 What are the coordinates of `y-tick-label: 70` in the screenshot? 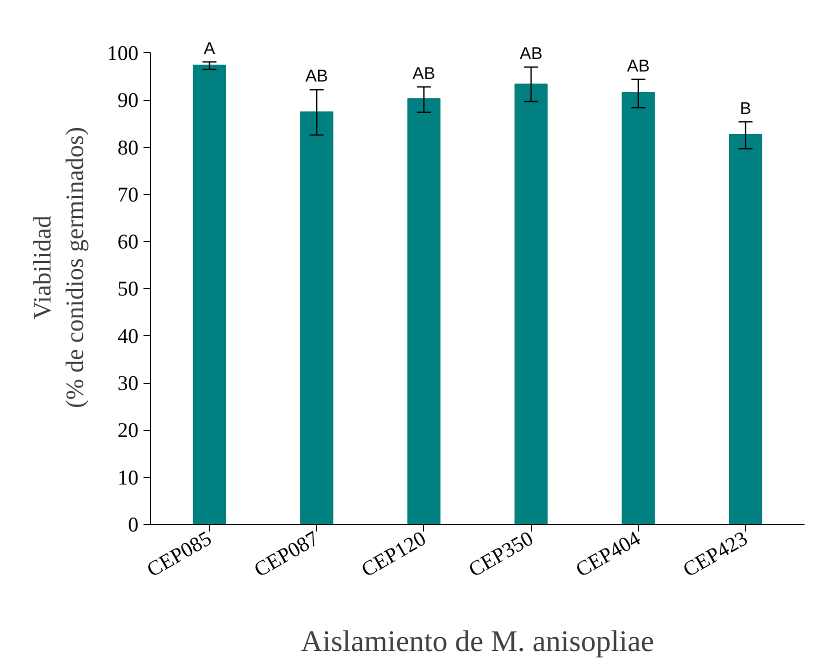 It's located at (128, 194).